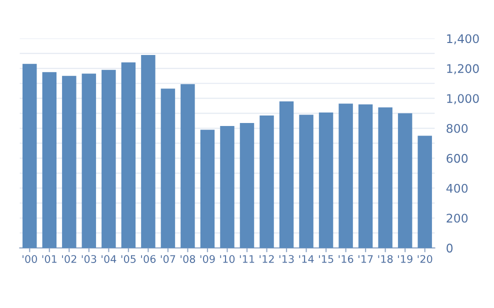 The height and width of the screenshot is (308, 494). I want to click on x-tick-label: '13, so click(286, 259).